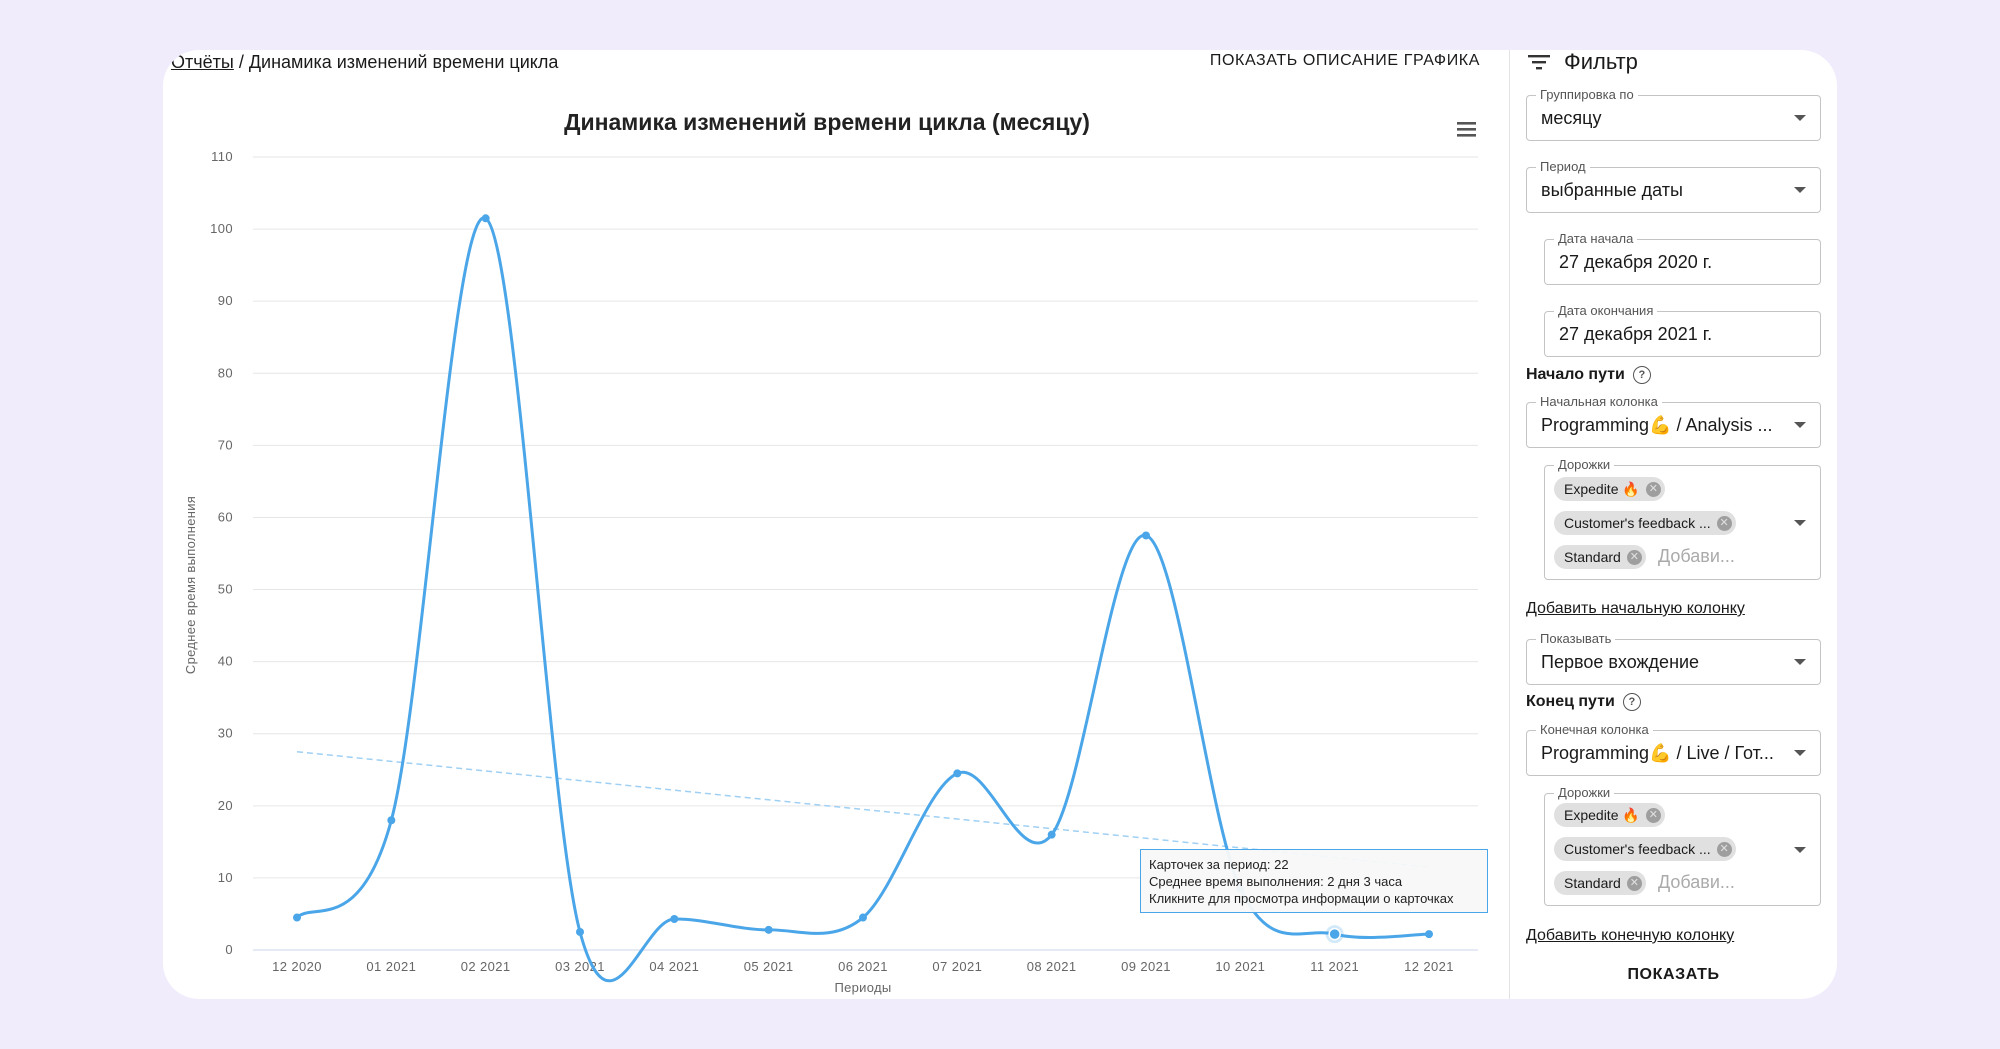  Describe the element at coordinates (957, 966) in the screenshot. I see `x-tick-label: 07 2021` at that location.